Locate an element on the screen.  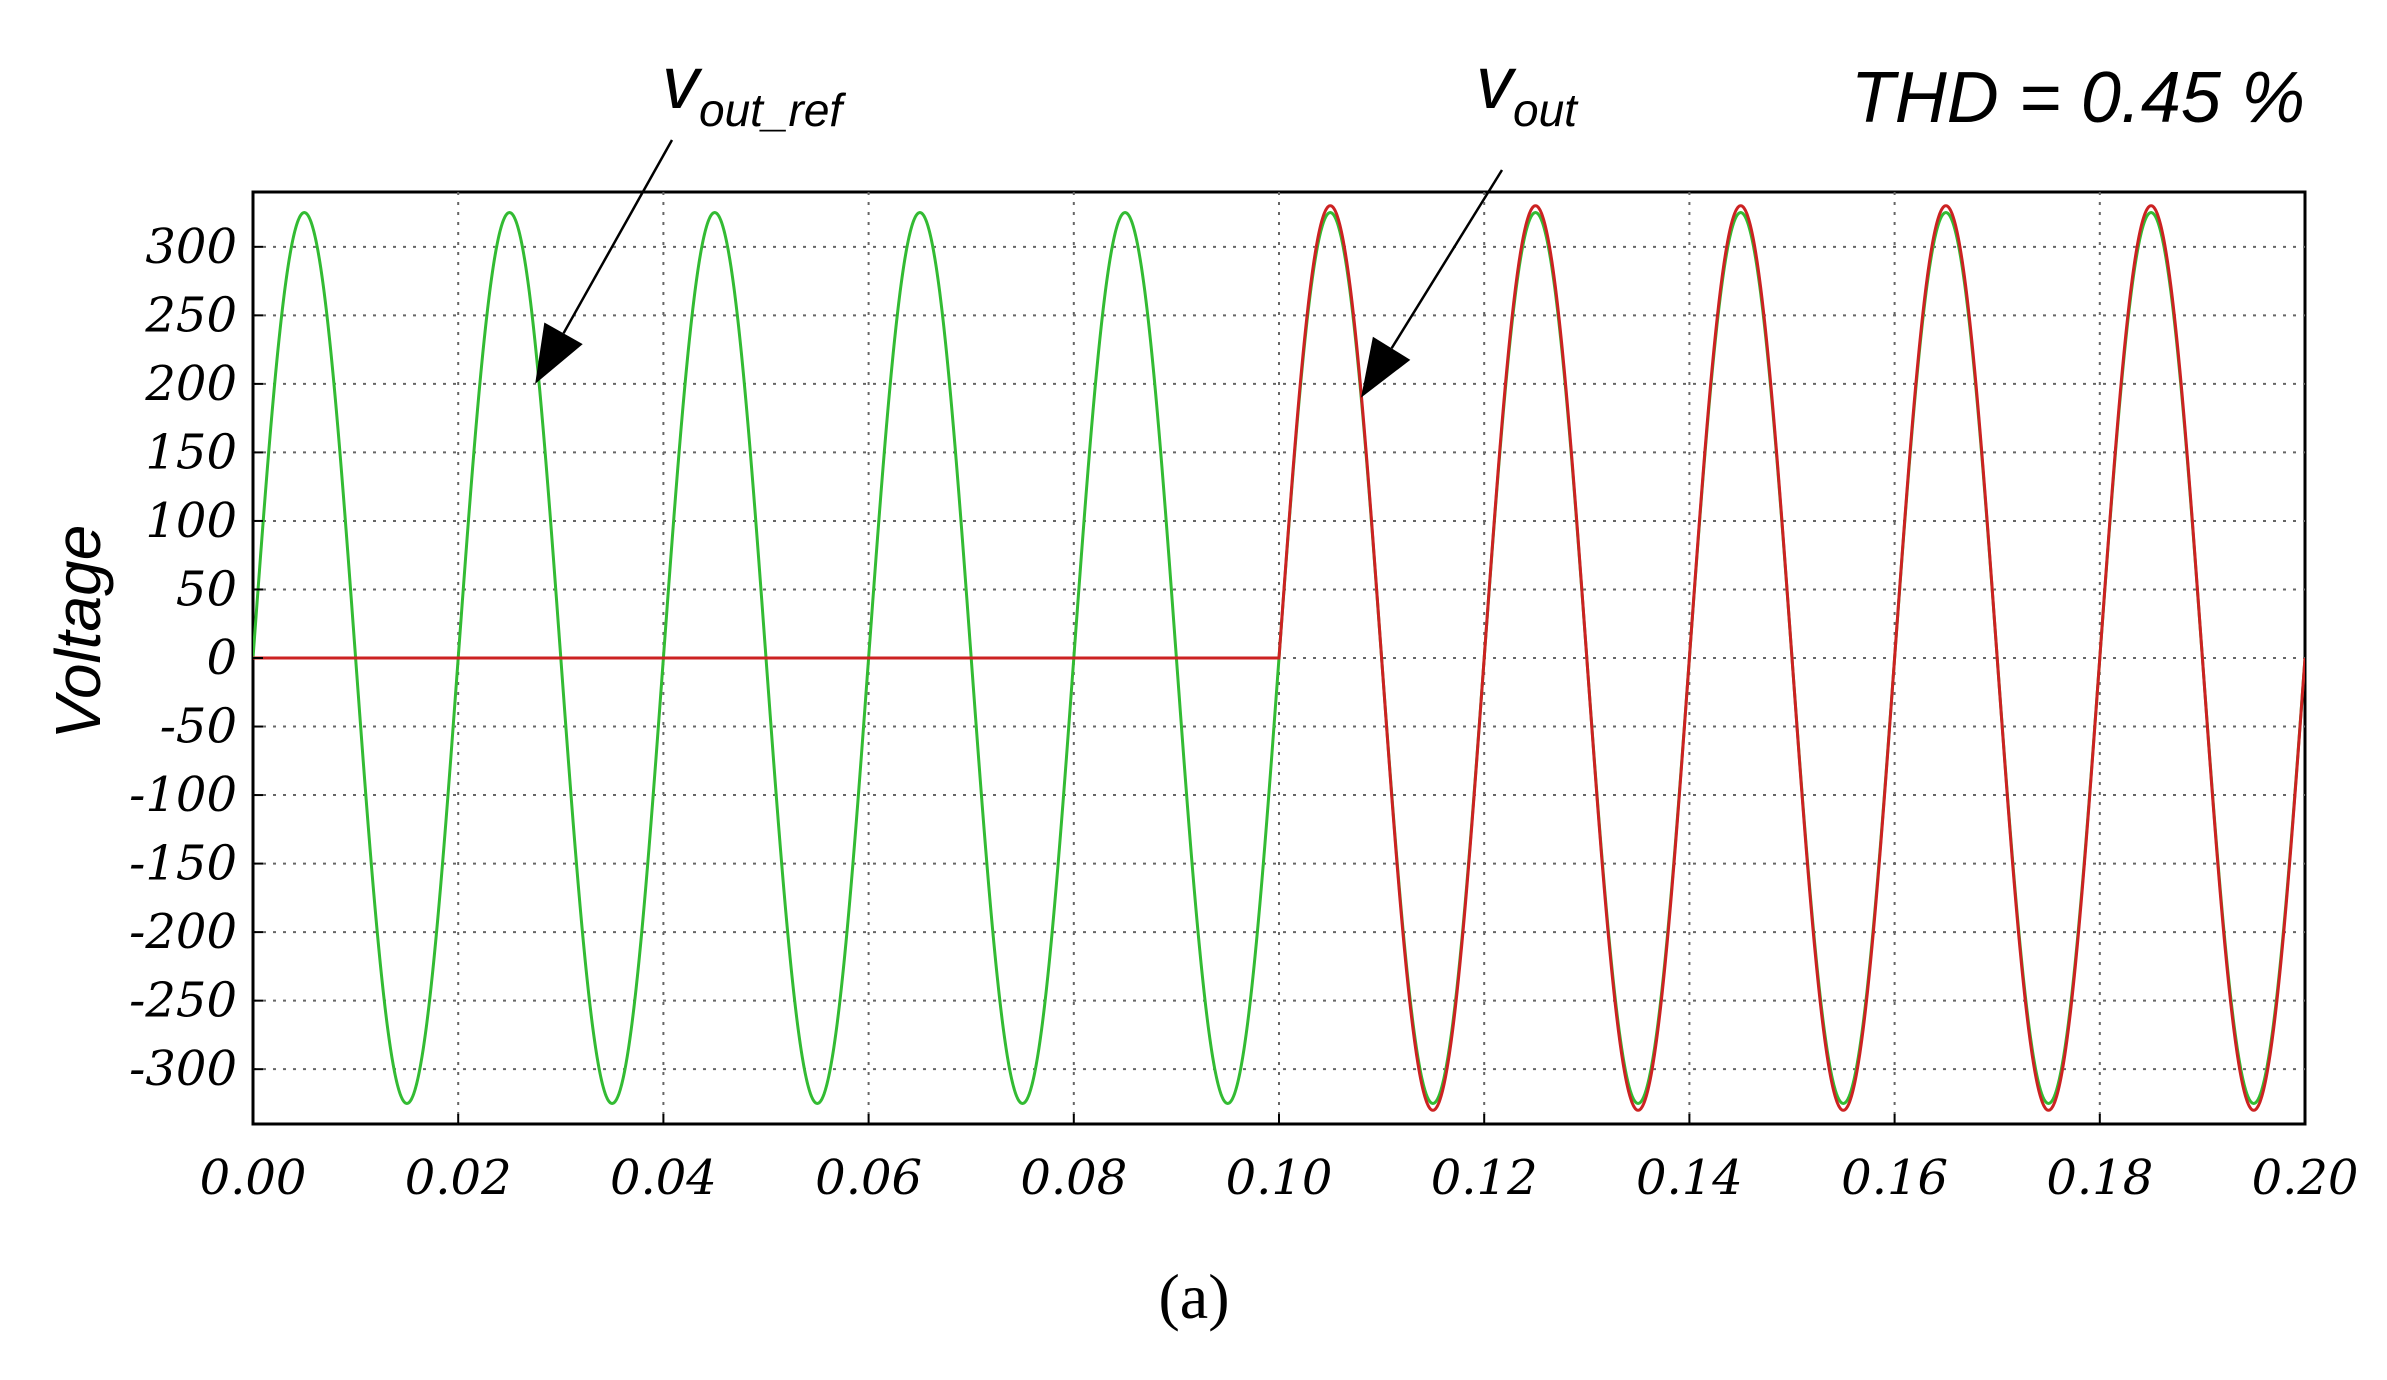
y-tick-label: -100 is located at coordinates (183, 795).